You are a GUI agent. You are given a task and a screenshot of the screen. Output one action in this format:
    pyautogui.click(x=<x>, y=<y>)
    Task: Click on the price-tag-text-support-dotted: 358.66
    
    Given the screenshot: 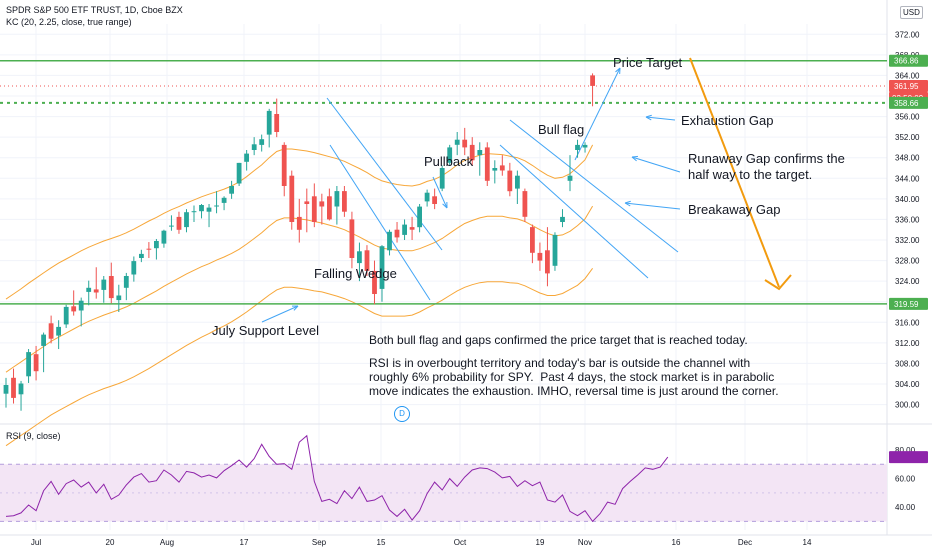 What is the action you would take?
    pyautogui.click(x=906, y=103)
    